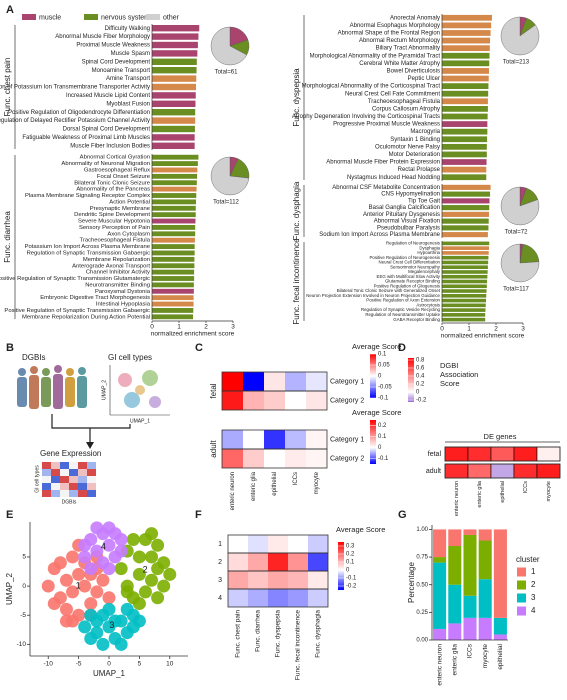 The width and height of the screenshot is (567, 700). Describe the element at coordinates (348, 571) in the screenshot. I see `legend-tick-label: 0` at that location.